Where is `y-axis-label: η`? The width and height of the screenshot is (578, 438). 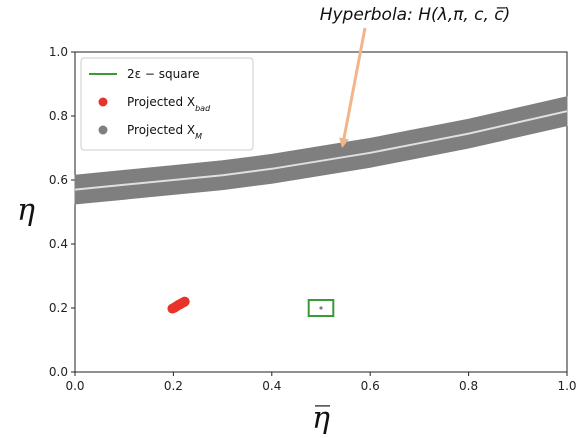
y-axis-label: η is located at coordinates (26, 210).